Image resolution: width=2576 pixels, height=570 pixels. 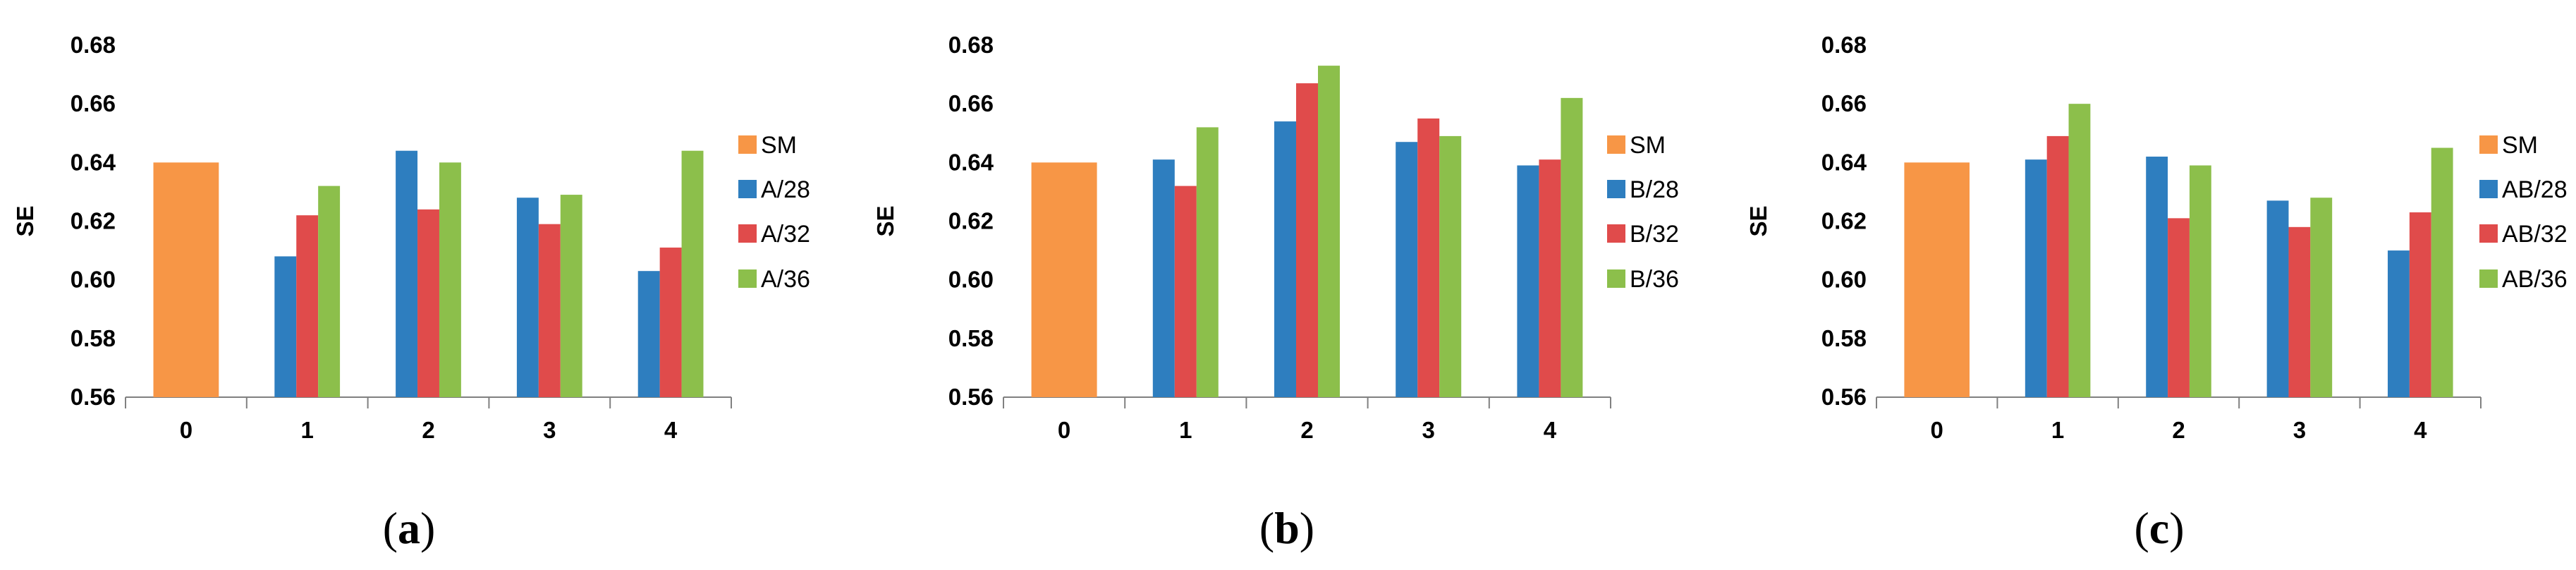 I want to click on legend-label-a-32: A/32, so click(x=786, y=234).